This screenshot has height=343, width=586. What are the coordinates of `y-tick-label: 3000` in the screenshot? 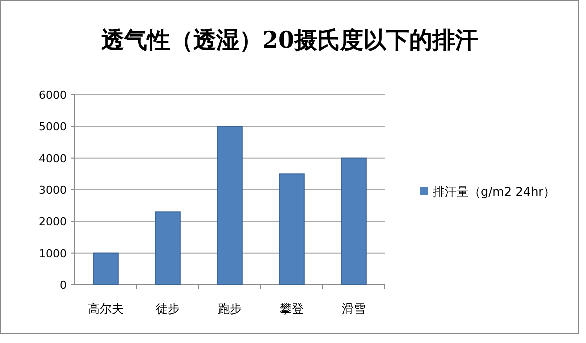 It's located at (53, 190).